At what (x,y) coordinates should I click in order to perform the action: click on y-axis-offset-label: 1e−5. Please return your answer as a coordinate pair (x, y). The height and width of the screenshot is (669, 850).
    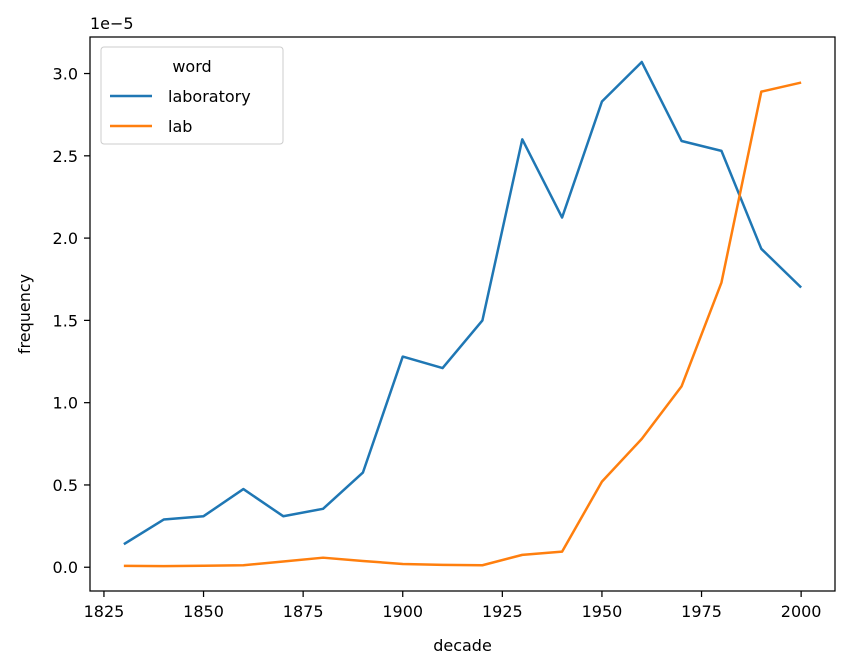
    Looking at the image, I should click on (112, 23).